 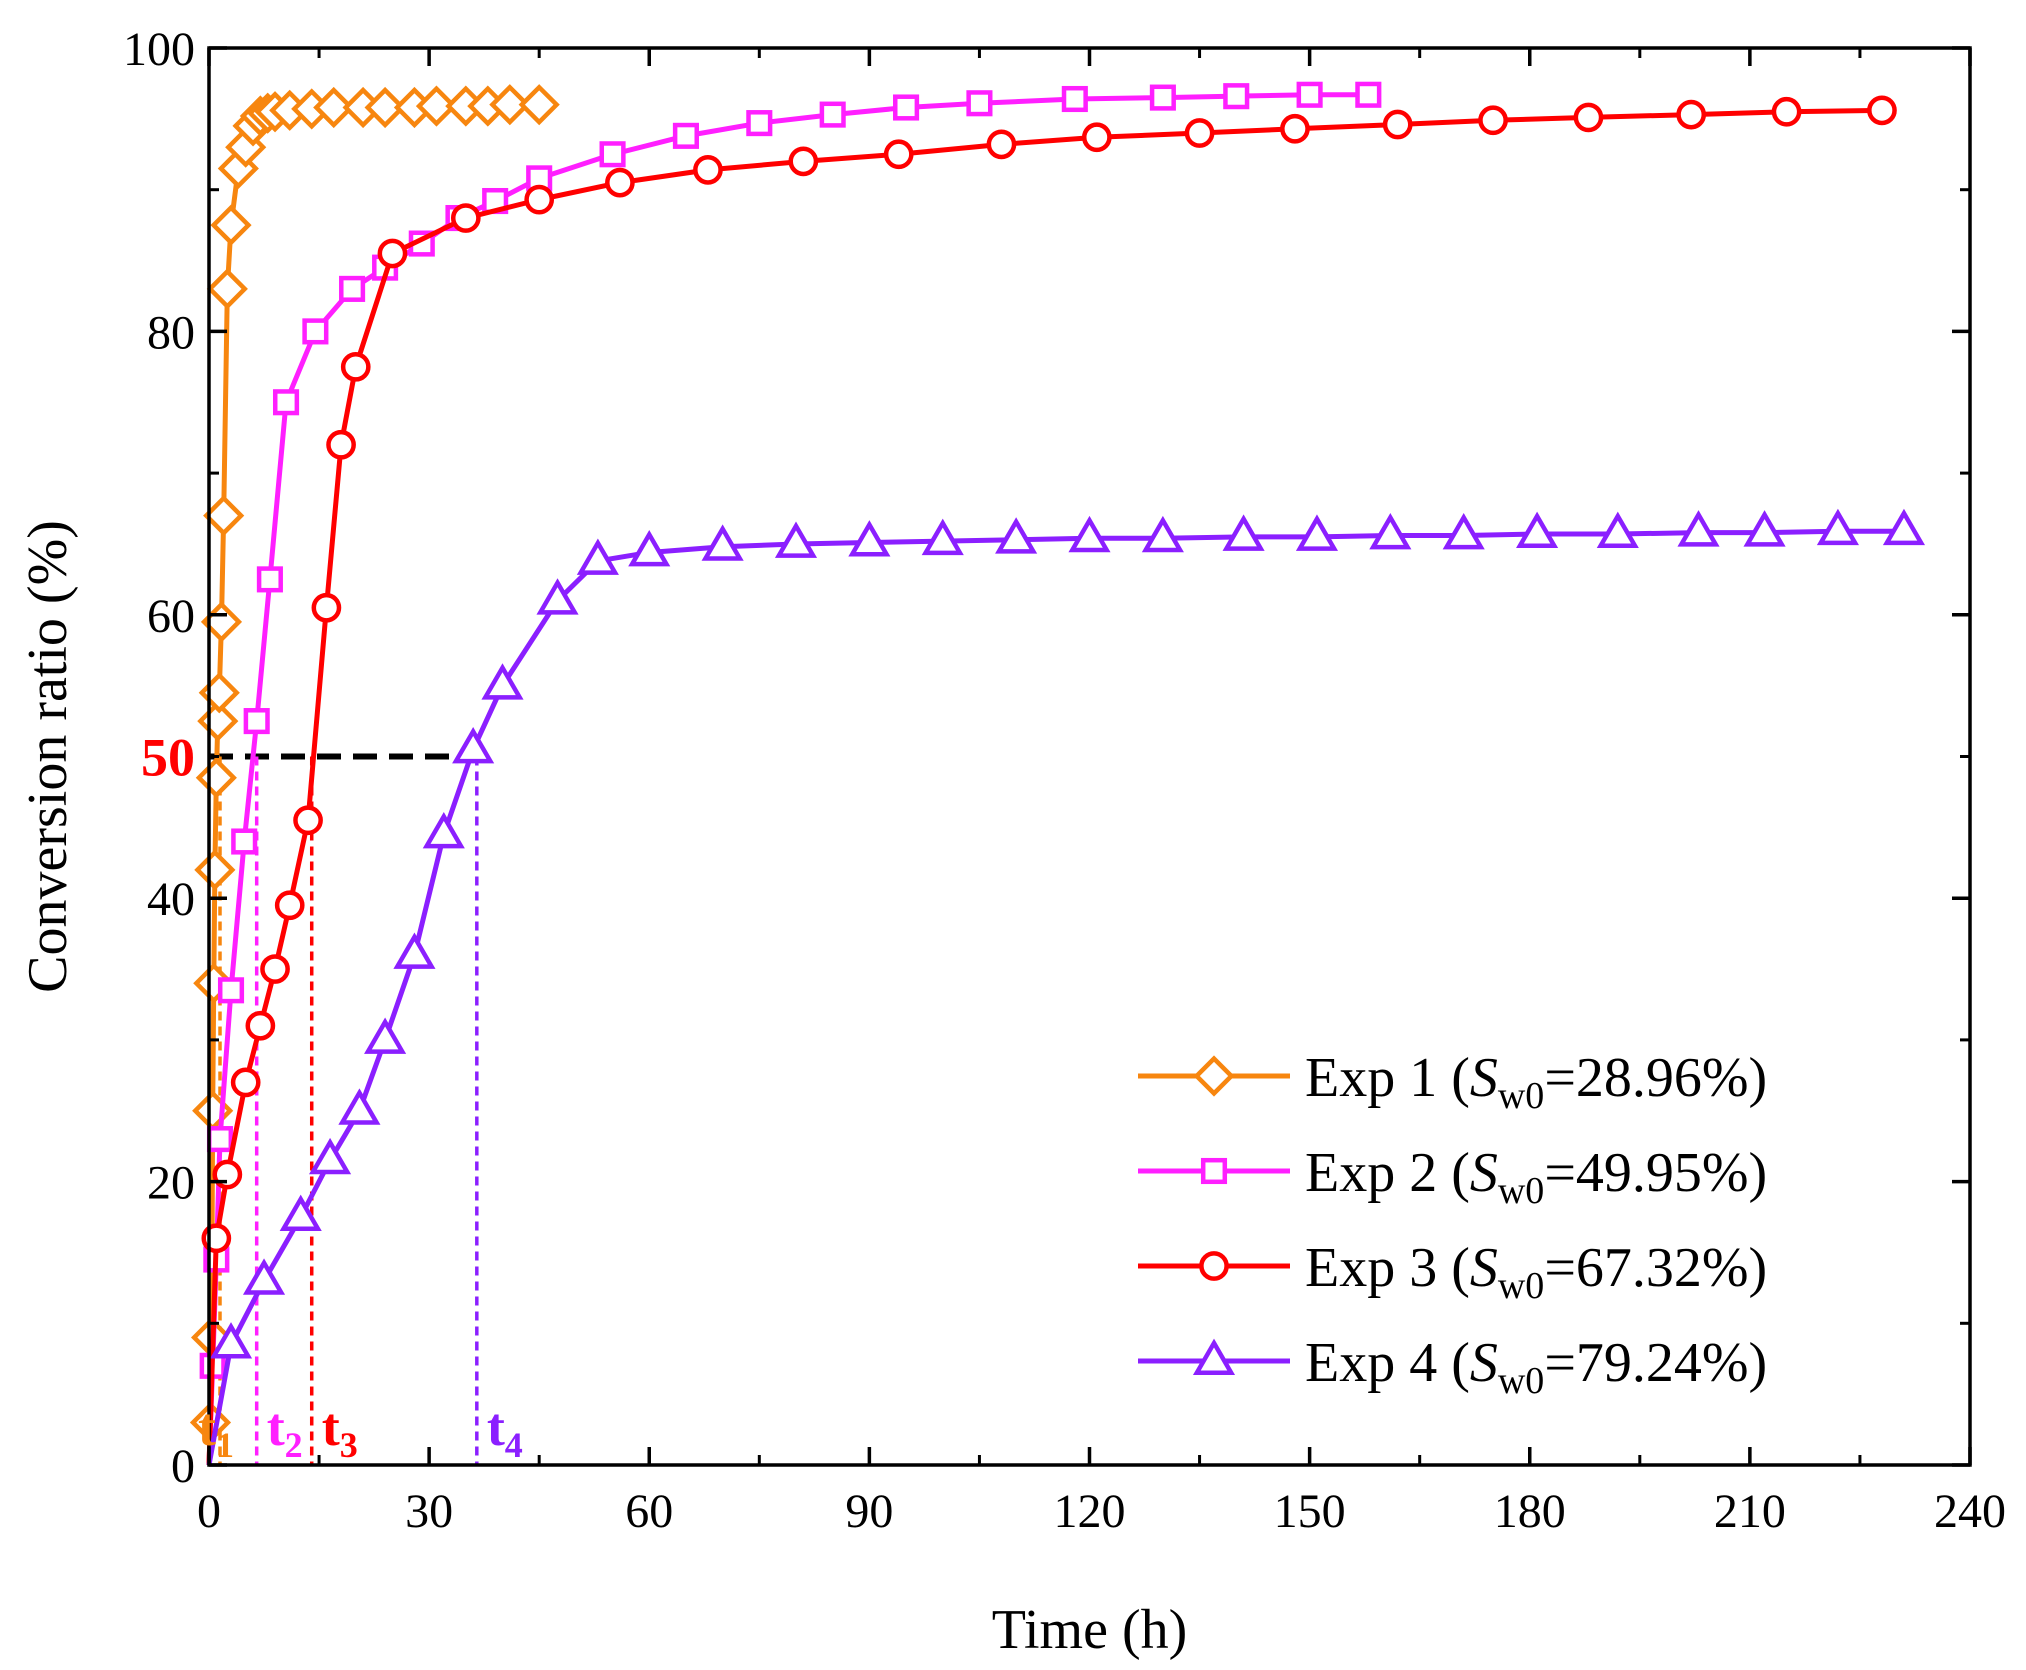 I want to click on x-tick-label: 0, so click(x=209, y=1511).